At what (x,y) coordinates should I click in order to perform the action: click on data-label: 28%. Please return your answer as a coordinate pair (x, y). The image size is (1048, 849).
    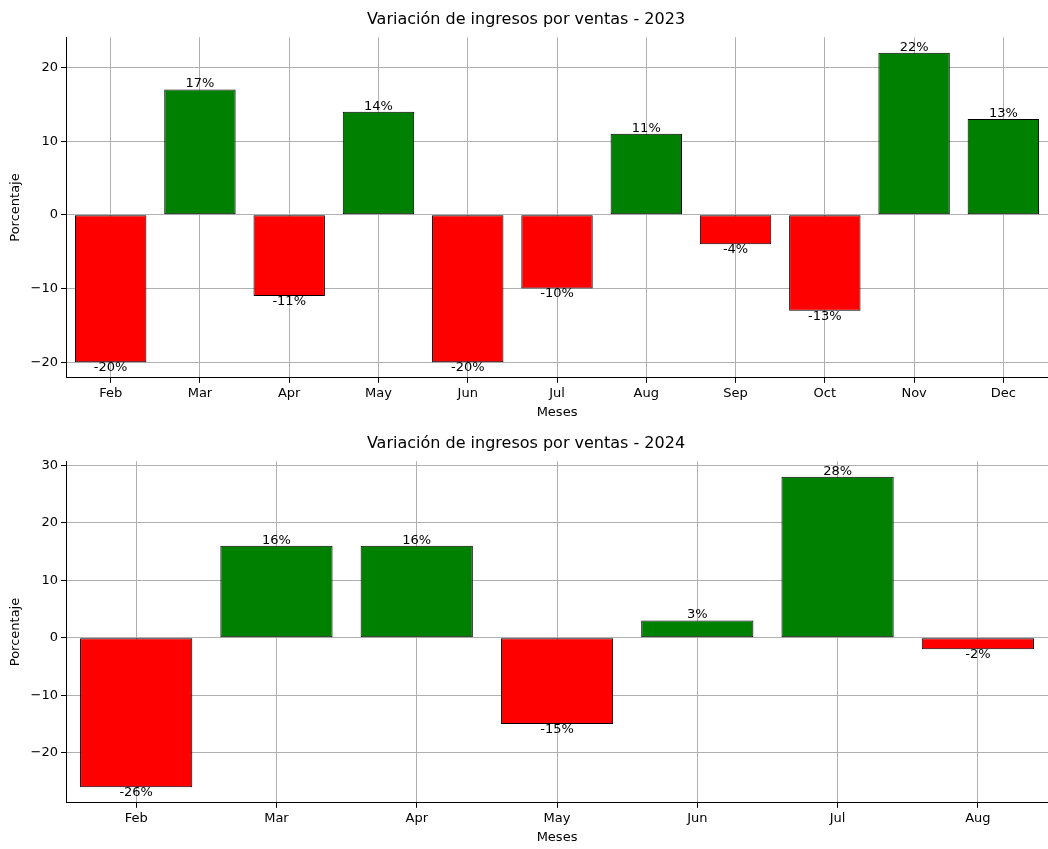
    Looking at the image, I should click on (838, 470).